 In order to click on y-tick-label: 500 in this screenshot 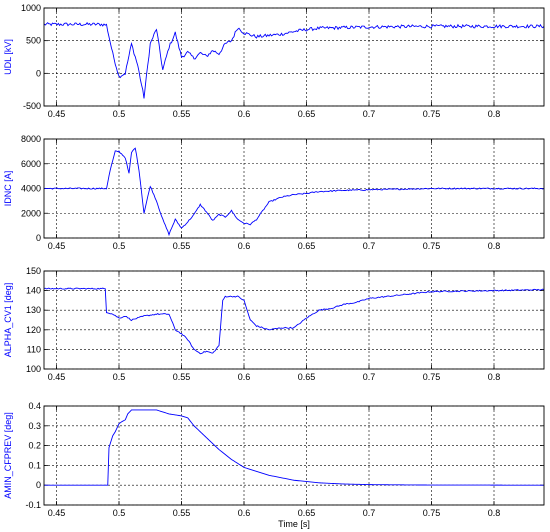, I will do `click(33, 41)`.